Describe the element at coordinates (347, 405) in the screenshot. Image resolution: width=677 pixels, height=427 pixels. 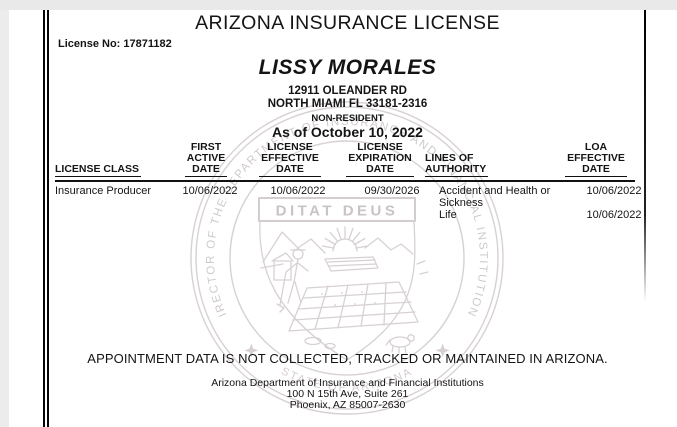
I see `agency-city-state-zip: Phoenix, AZ 85007-2630` at that location.